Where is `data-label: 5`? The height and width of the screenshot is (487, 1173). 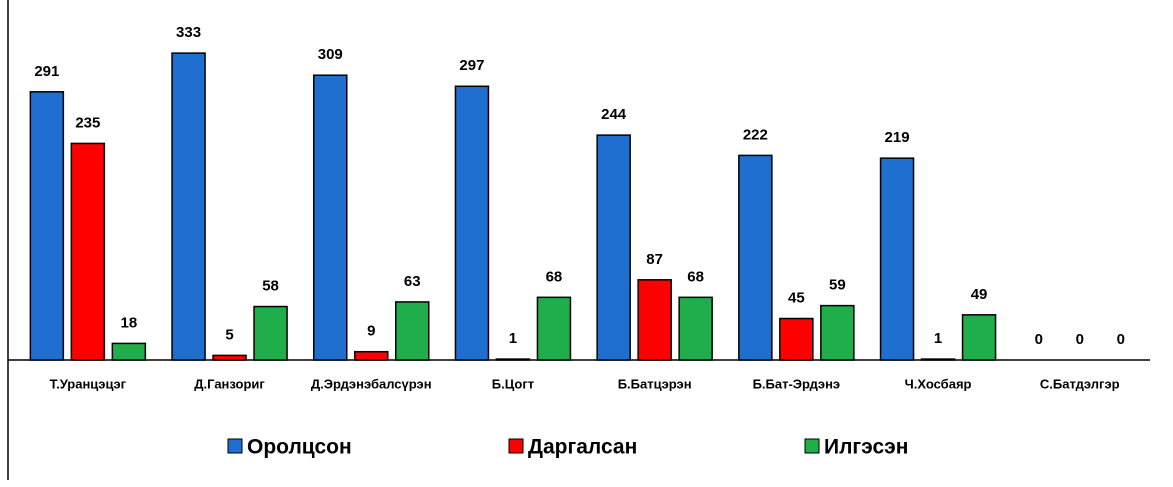
data-label: 5 is located at coordinates (229, 334).